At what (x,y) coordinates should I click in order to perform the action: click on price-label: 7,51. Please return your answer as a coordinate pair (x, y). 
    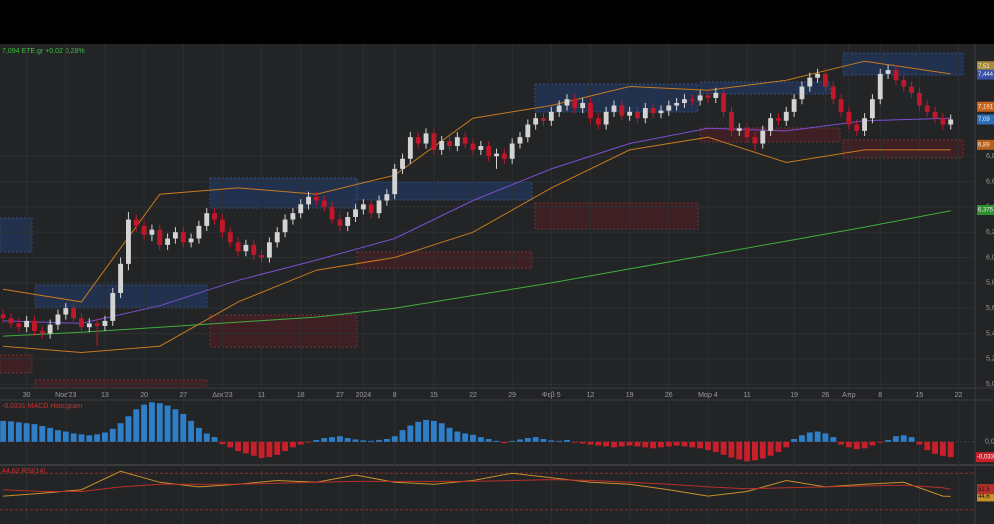
    Looking at the image, I should click on (984, 67).